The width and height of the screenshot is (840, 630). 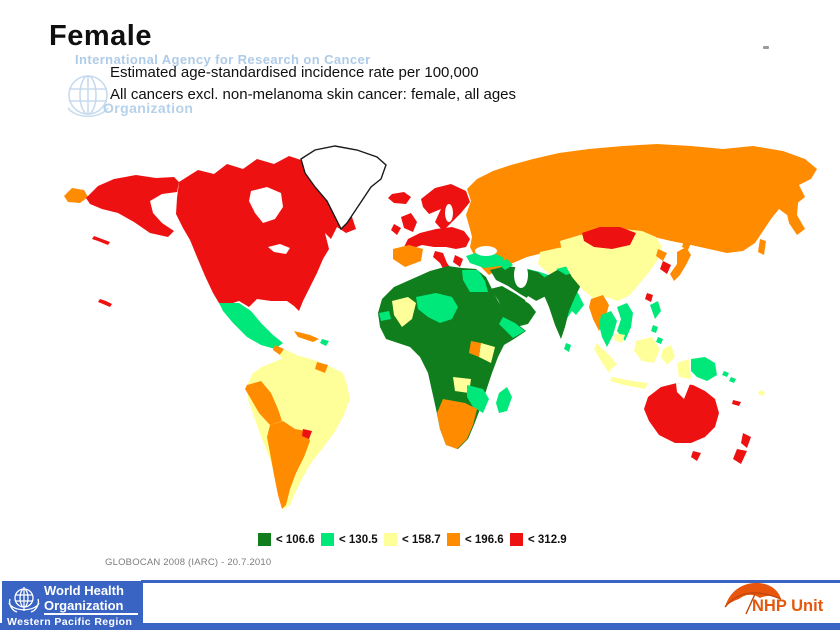 I want to click on who-name-line-1: World Health, so click(x=84, y=590).